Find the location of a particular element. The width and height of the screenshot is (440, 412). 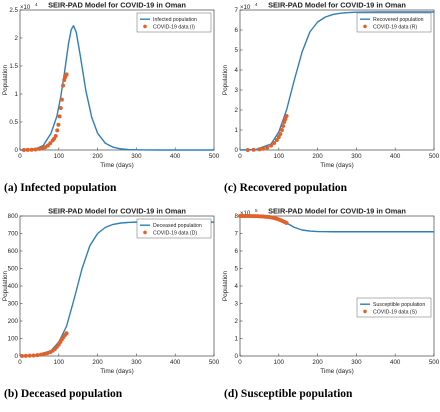

x-axis-label: Time (days) is located at coordinates (117, 371).